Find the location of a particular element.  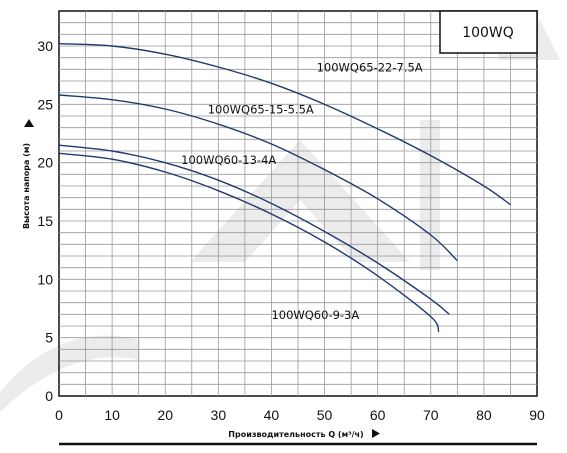

series-label-2: 100WQ65-15-5.5A is located at coordinates (261, 110).